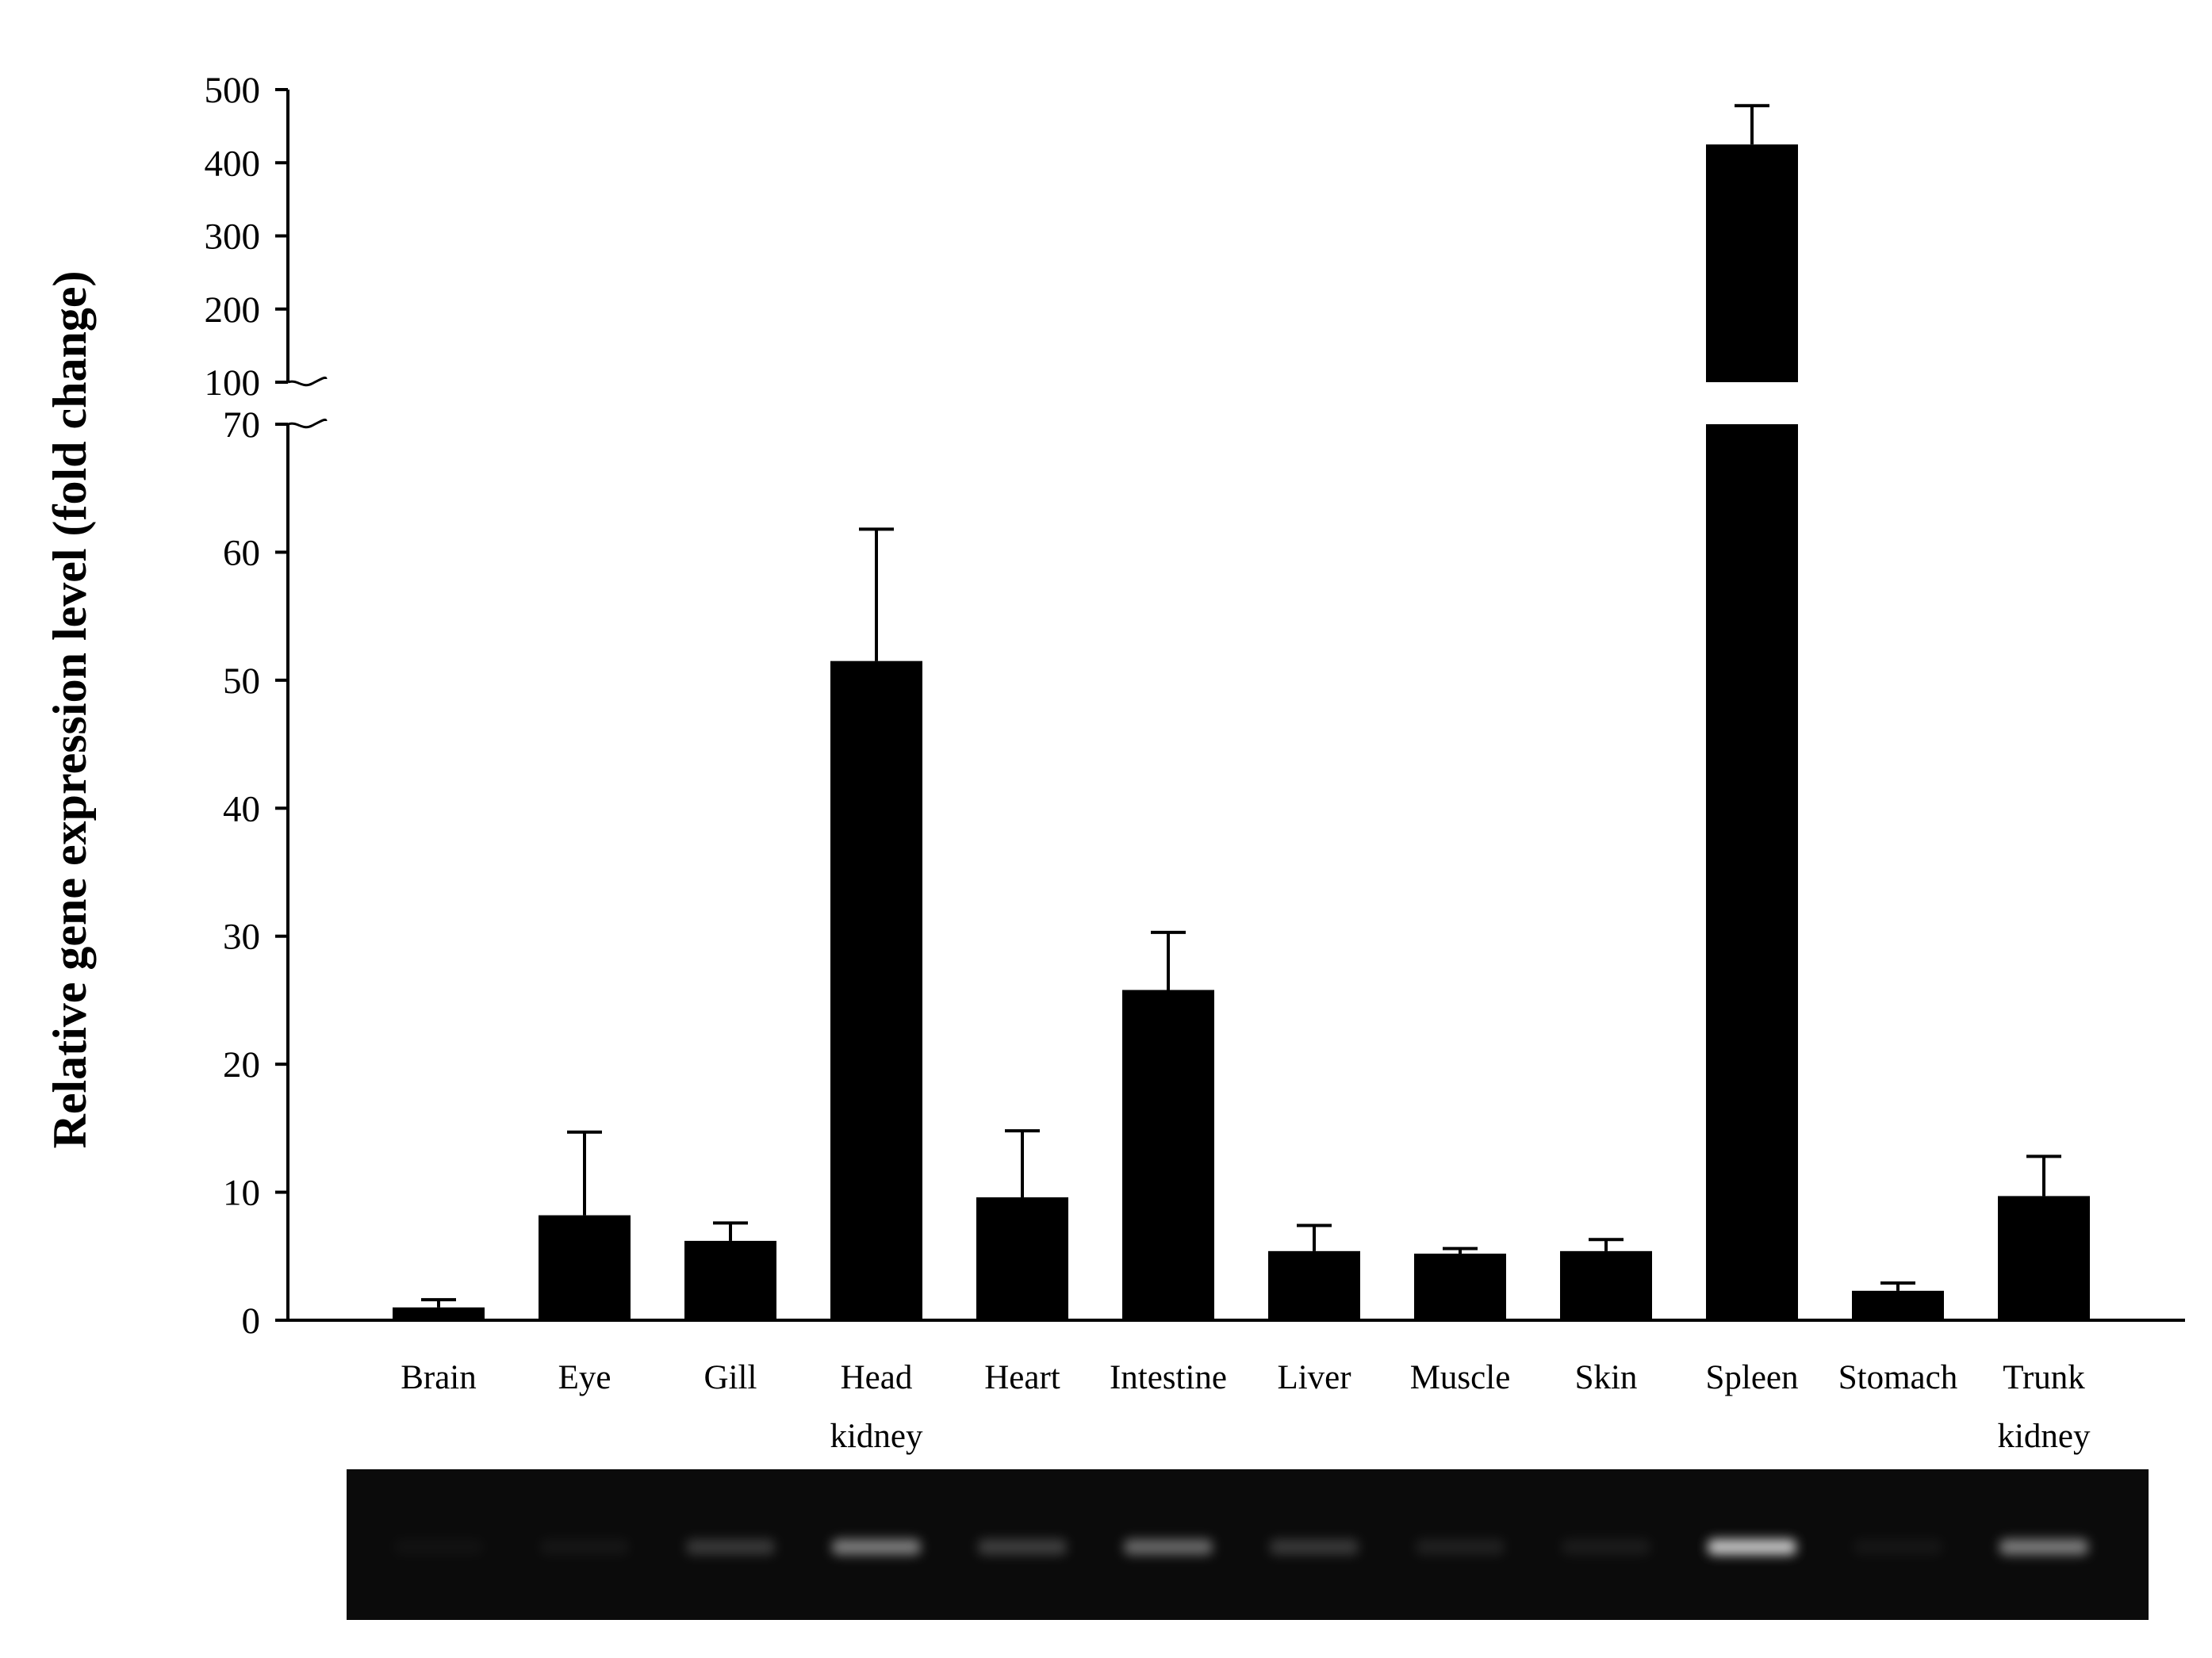 The height and width of the screenshot is (1658, 2212). Describe the element at coordinates (251, 1321) in the screenshot. I see `y-tick-label: 0` at that location.